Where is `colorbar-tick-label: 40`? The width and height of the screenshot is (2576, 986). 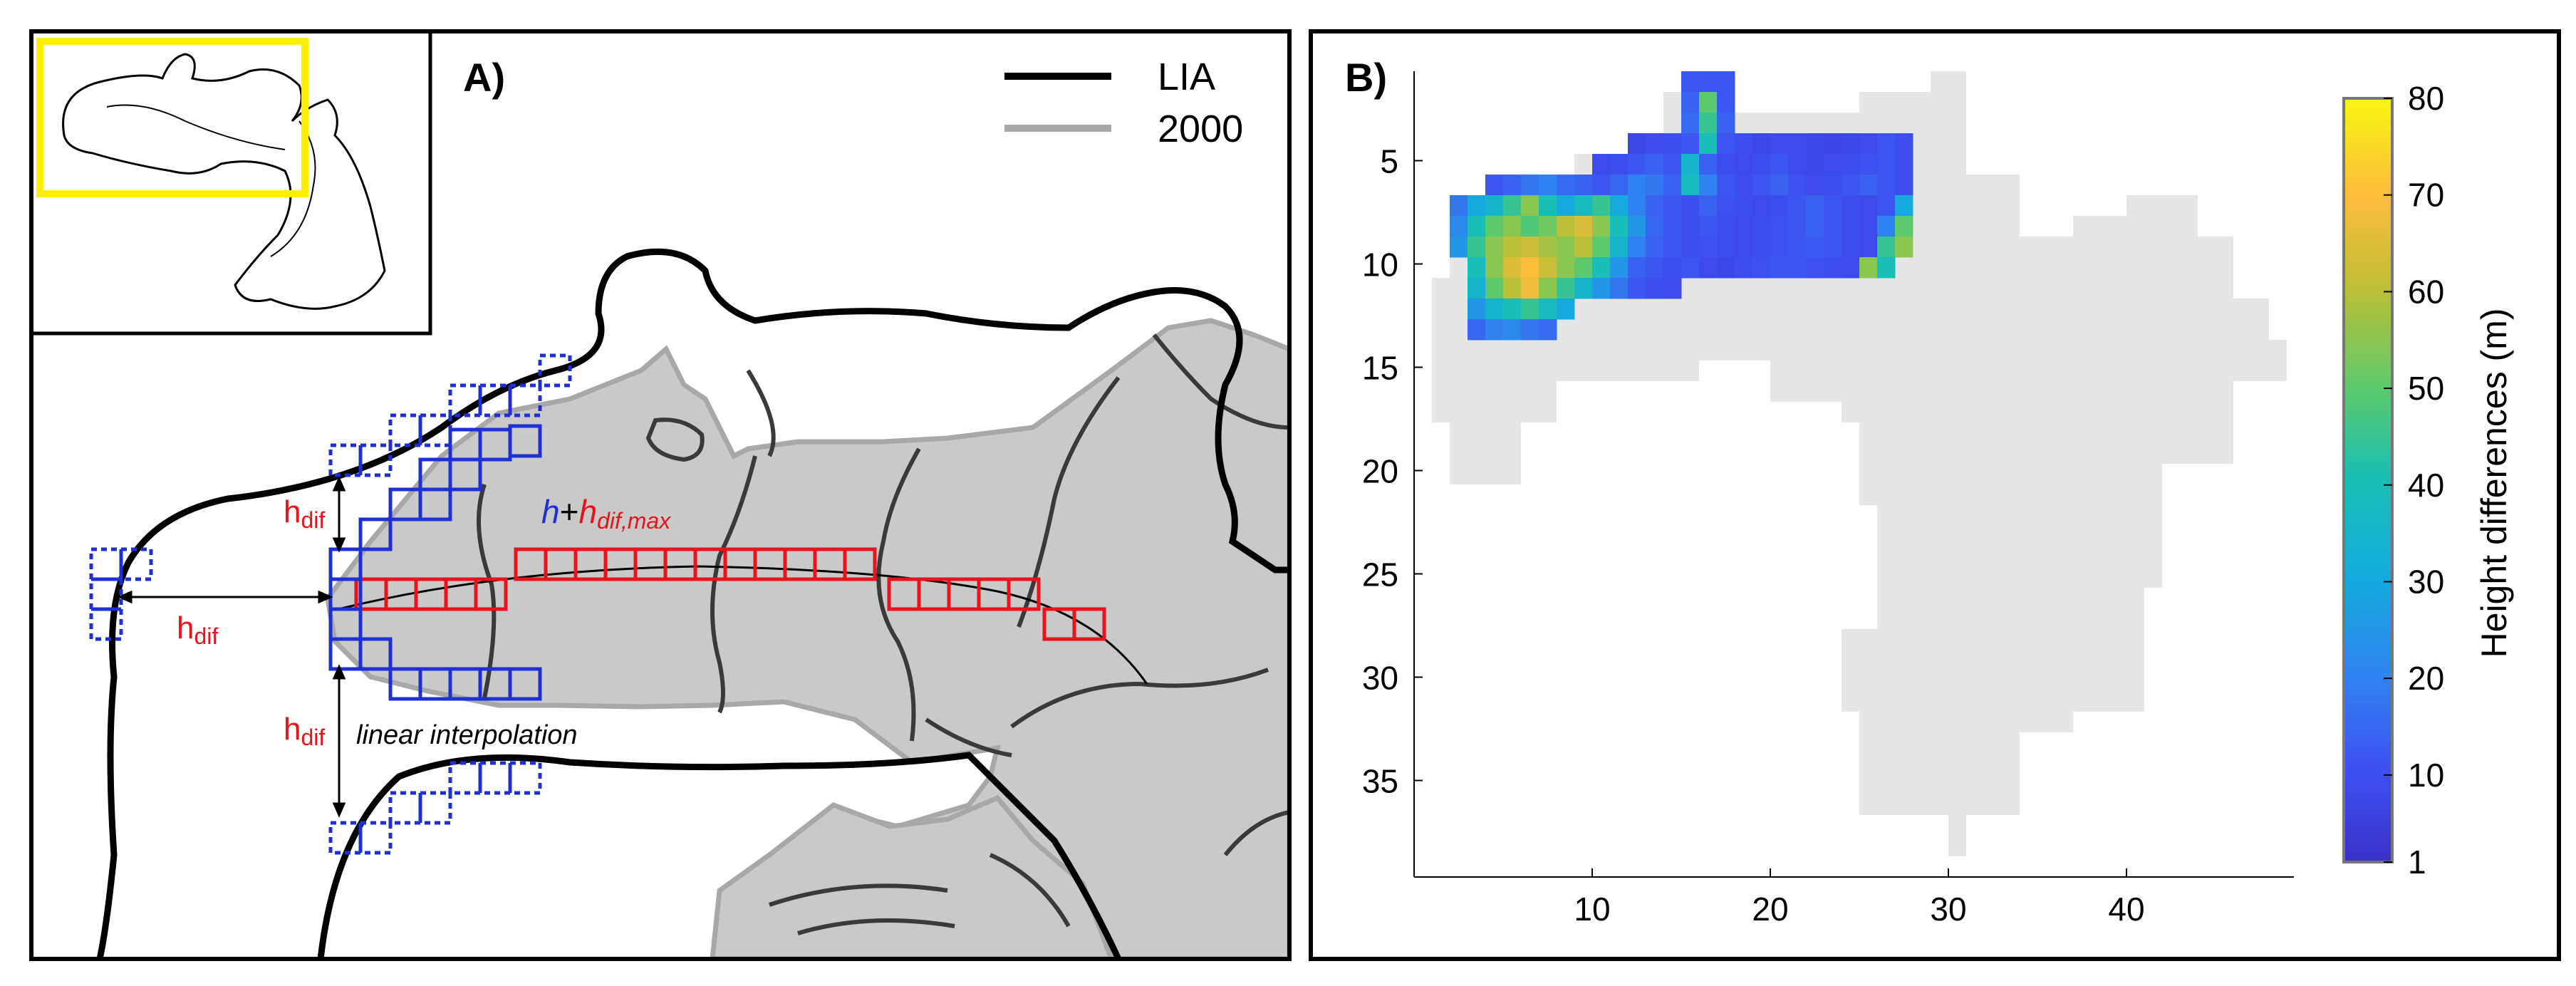 colorbar-tick-label: 40 is located at coordinates (2426, 485).